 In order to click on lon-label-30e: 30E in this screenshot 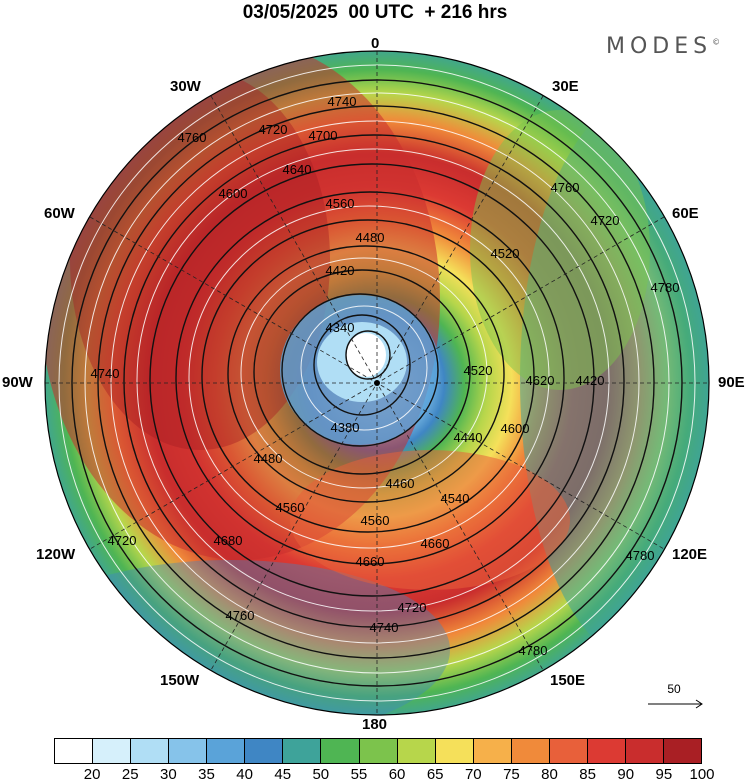, I will do `click(565, 86)`.